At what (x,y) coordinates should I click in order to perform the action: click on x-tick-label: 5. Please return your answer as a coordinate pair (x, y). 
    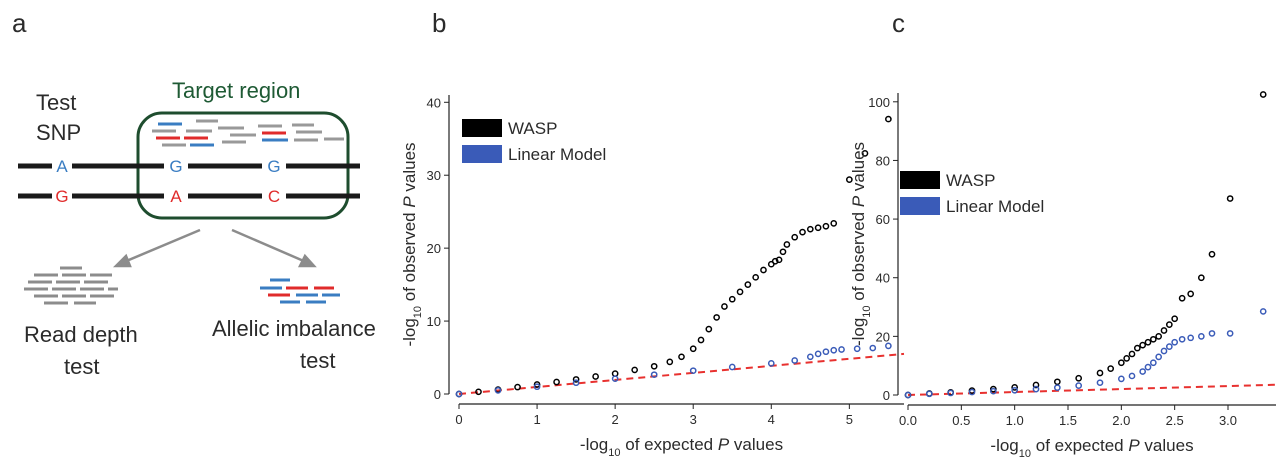
    Looking at the image, I should click on (849, 419).